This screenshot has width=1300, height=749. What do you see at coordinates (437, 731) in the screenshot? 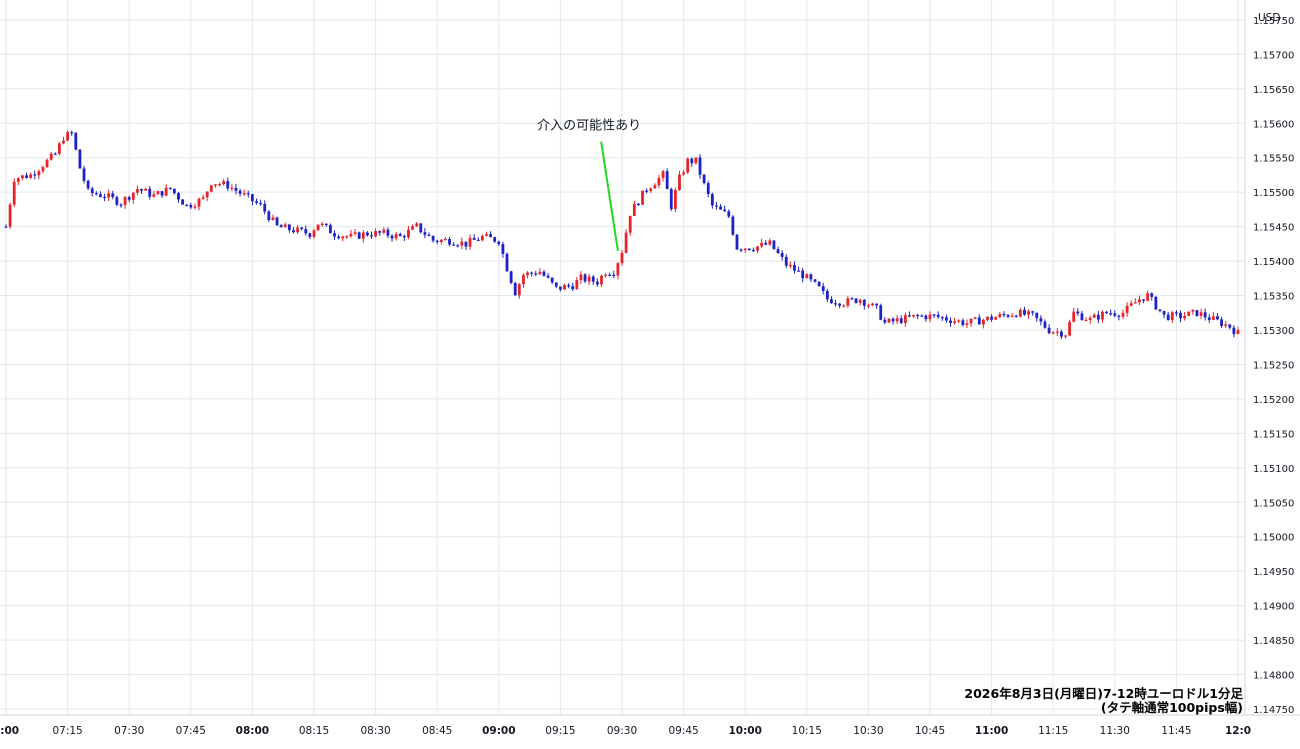
I see `x-tick-label: 08:45` at bounding box center [437, 731].